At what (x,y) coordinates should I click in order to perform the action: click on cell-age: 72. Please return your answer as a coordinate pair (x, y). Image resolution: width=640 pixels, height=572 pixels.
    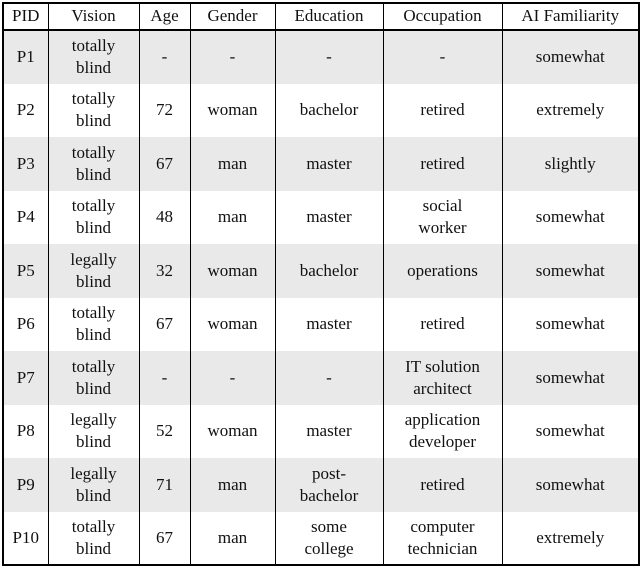
    Looking at the image, I should click on (164, 110).